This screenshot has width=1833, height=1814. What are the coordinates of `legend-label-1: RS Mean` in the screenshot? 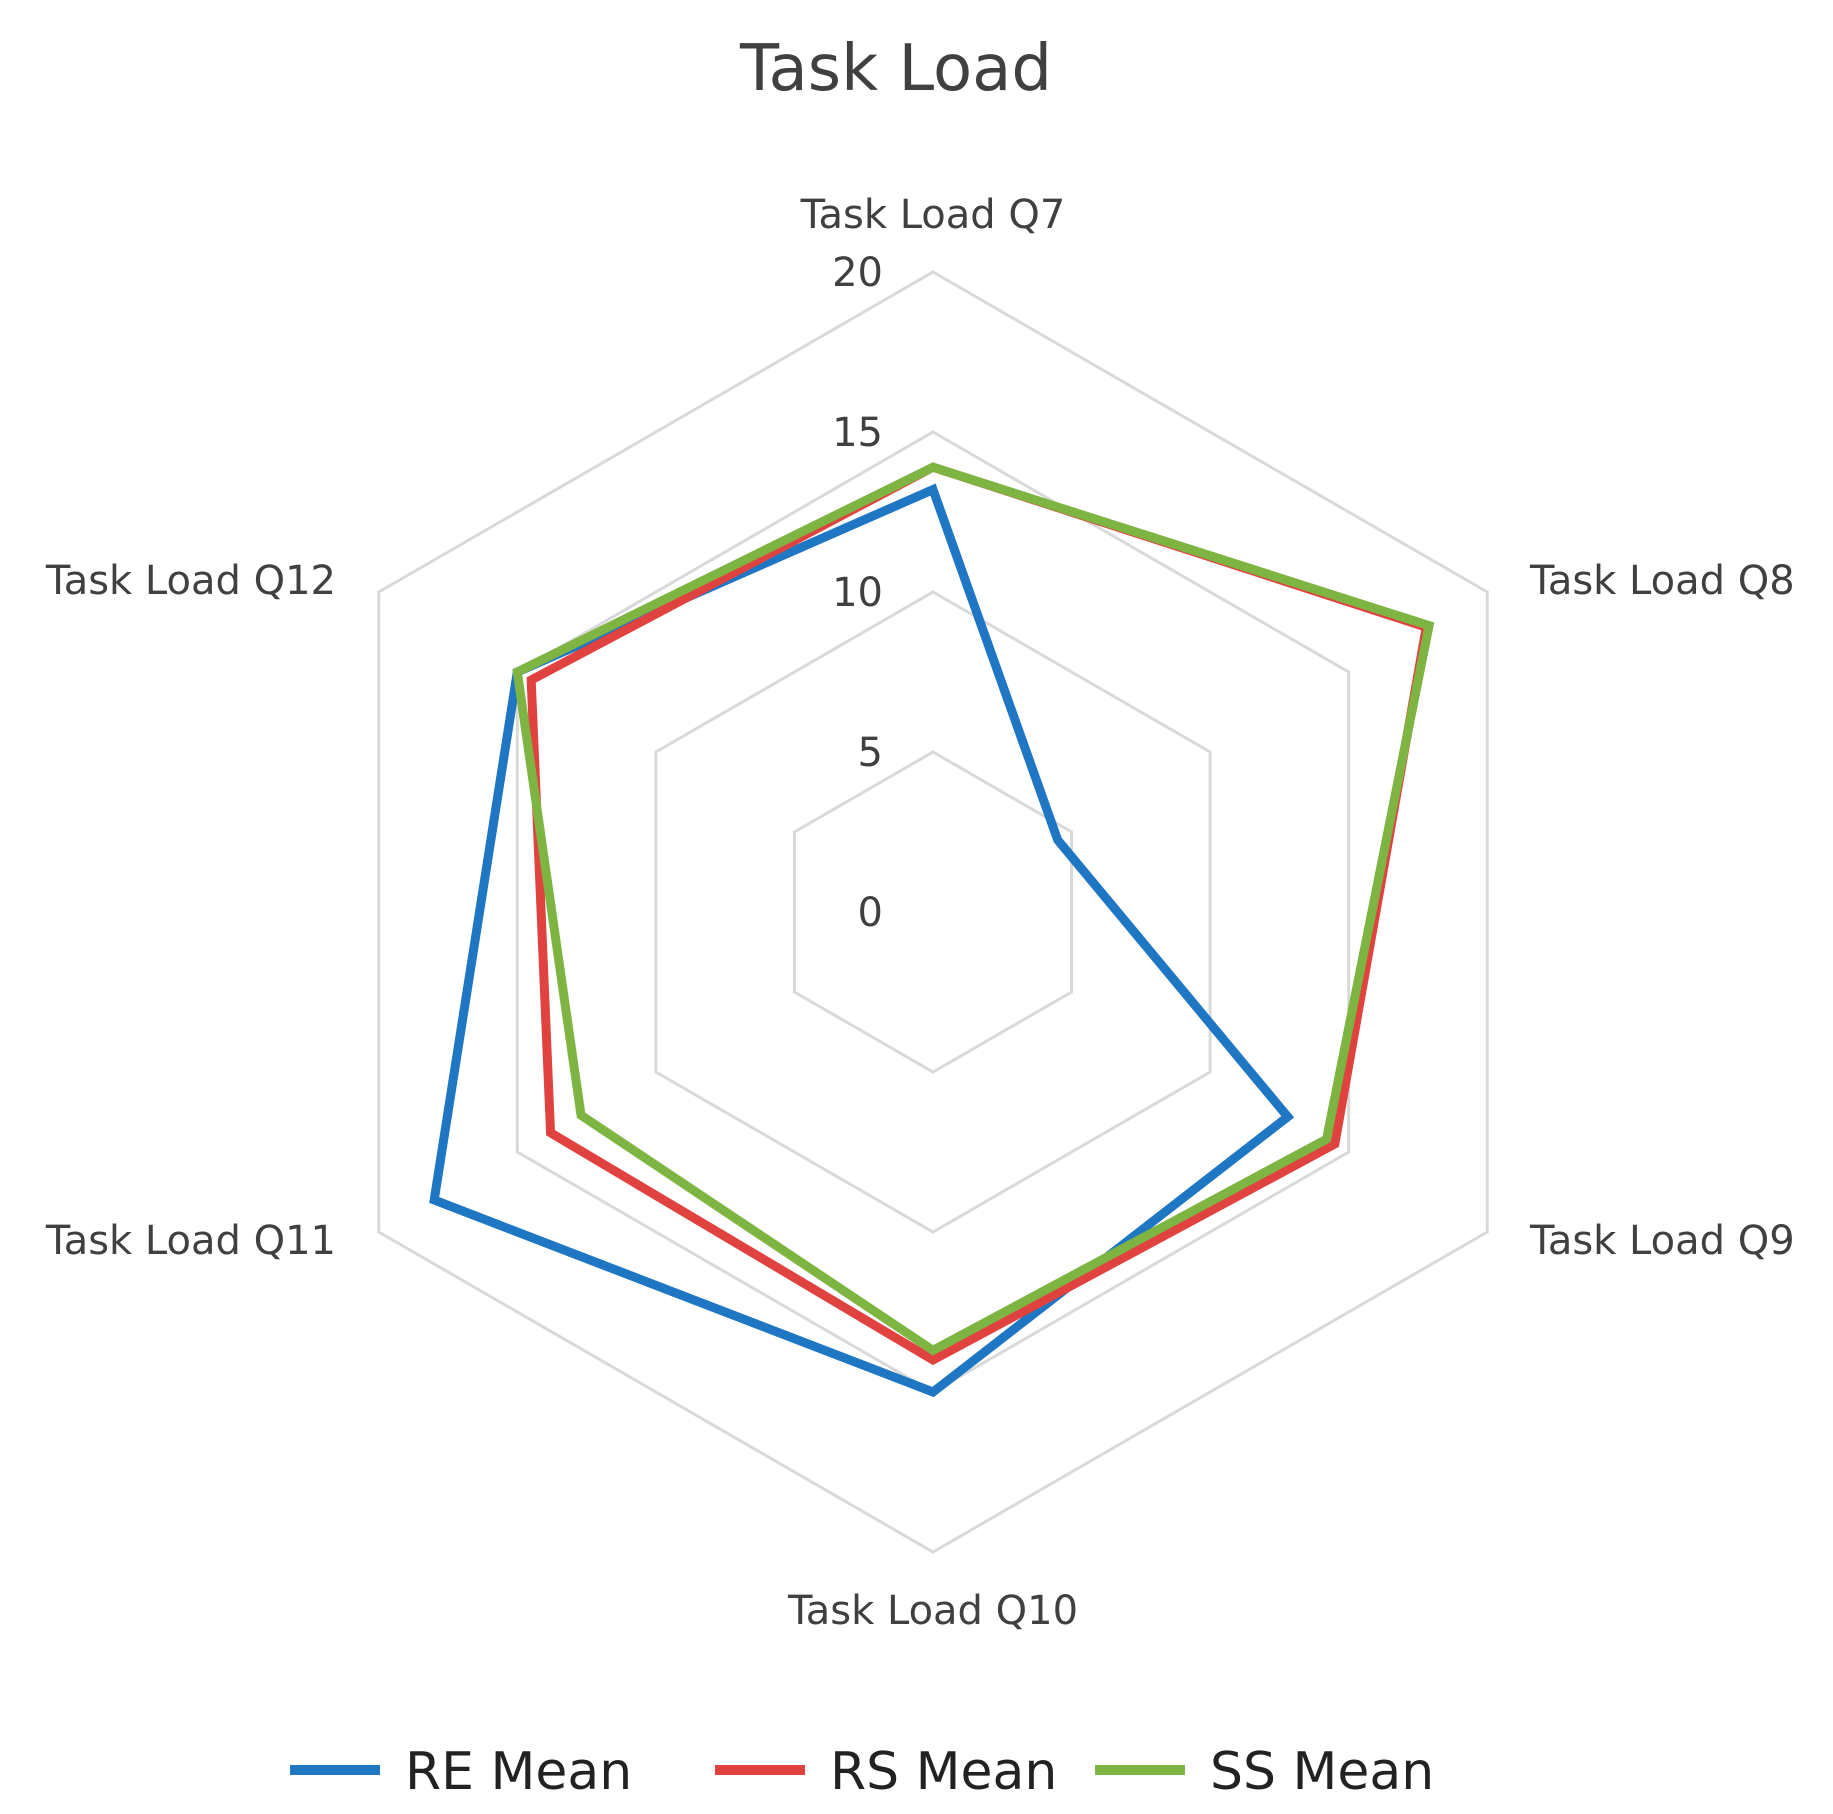 It's located at (943, 1772).